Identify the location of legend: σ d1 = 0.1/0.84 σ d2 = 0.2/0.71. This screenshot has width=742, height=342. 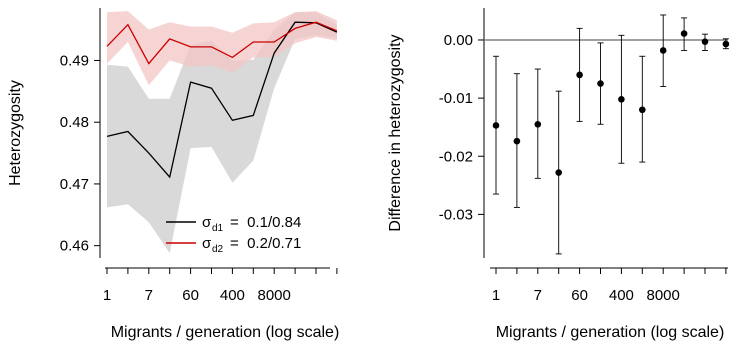
(233, 234).